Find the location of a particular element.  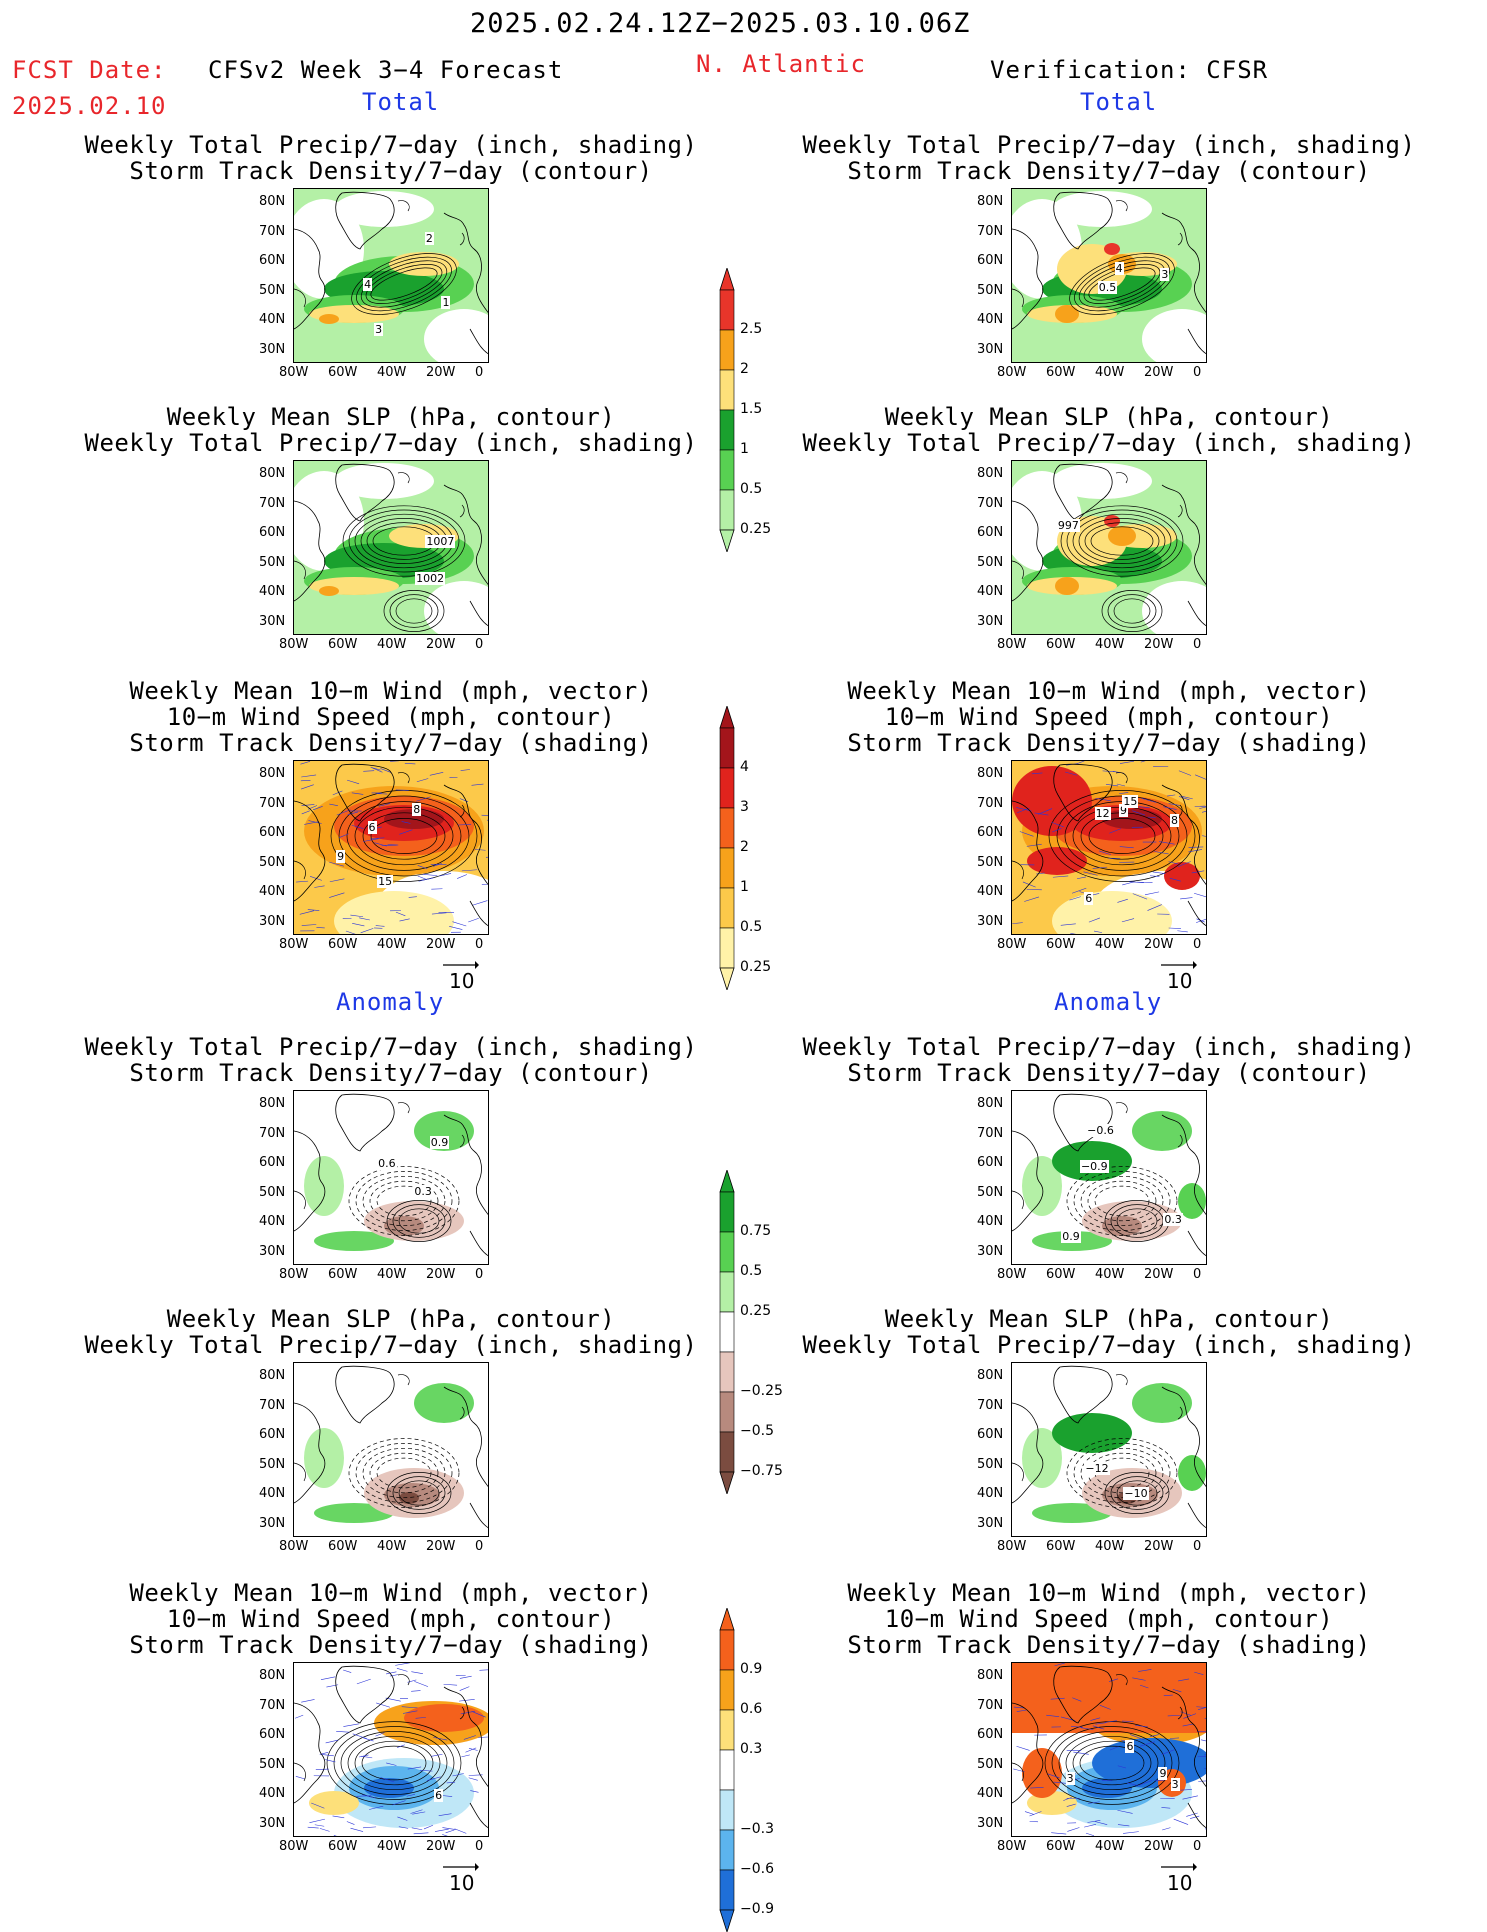

map-panel-r4-c1 is located at coordinates (391, 1177).